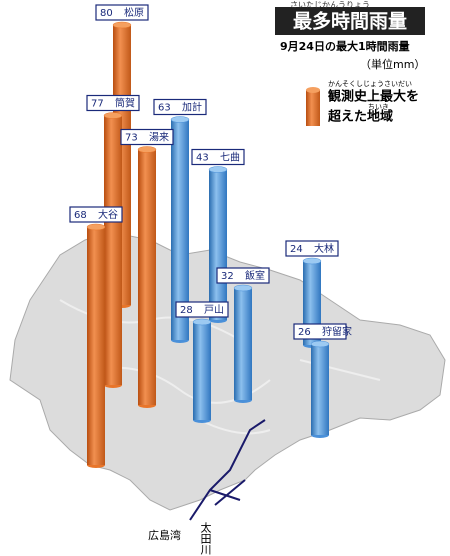  I want to click on value-label: 77, so click(97, 104).